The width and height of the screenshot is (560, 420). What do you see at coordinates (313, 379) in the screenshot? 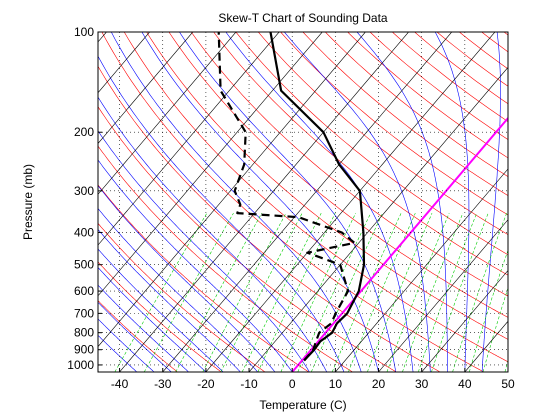
I see `x-axis: -40 -30 -20 -10 0 10 20 30 40 50` at bounding box center [313, 379].